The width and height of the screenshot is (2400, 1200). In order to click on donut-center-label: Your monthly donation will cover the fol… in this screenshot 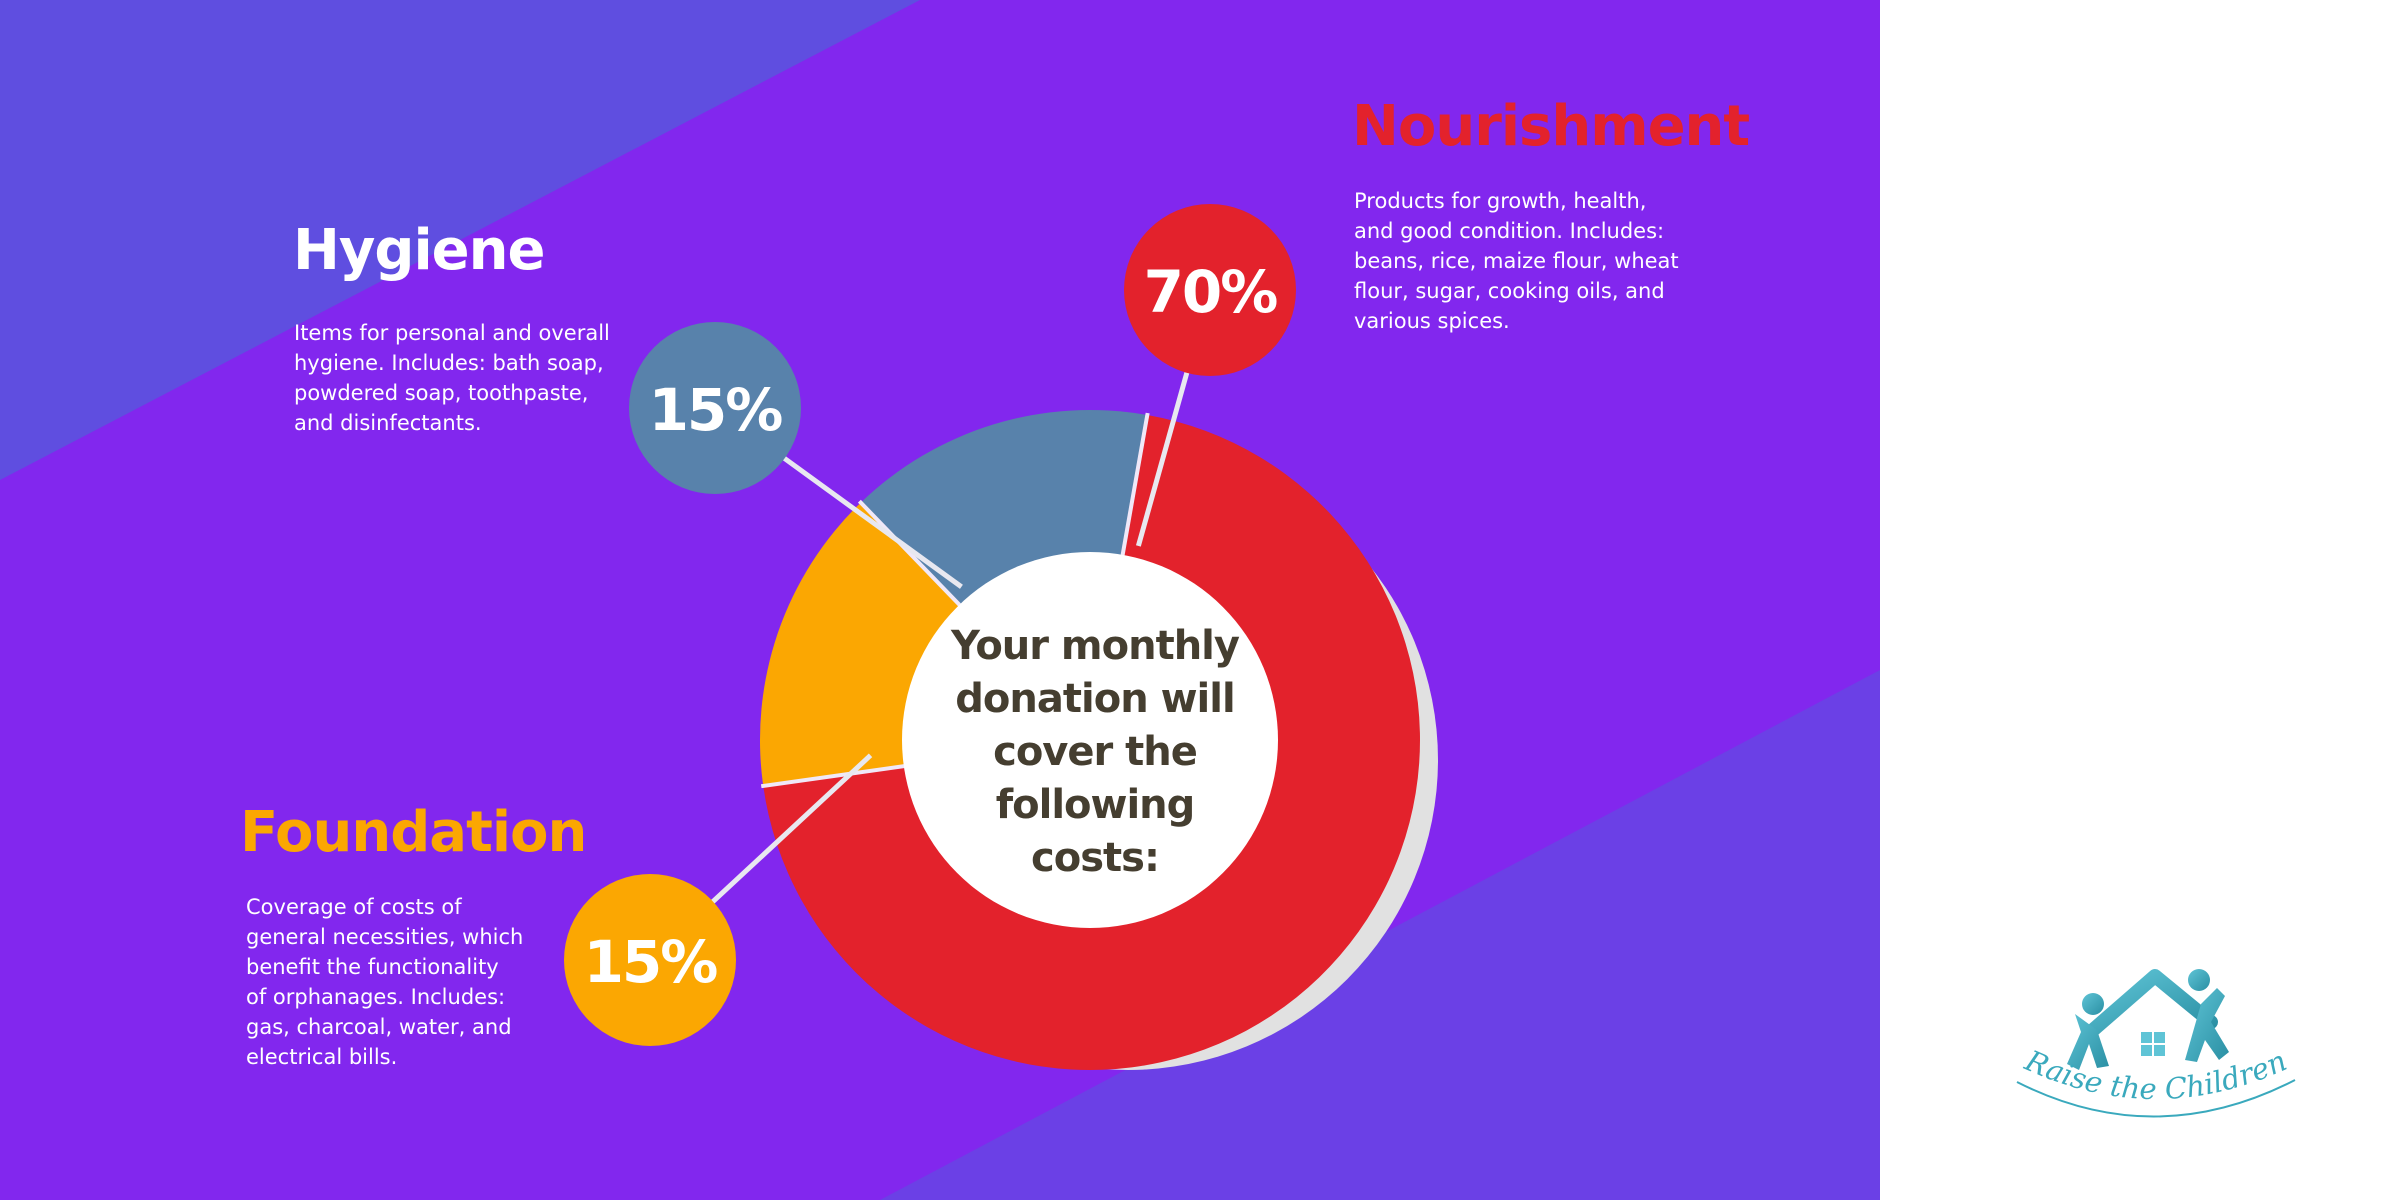, I will do `click(1095, 752)`.